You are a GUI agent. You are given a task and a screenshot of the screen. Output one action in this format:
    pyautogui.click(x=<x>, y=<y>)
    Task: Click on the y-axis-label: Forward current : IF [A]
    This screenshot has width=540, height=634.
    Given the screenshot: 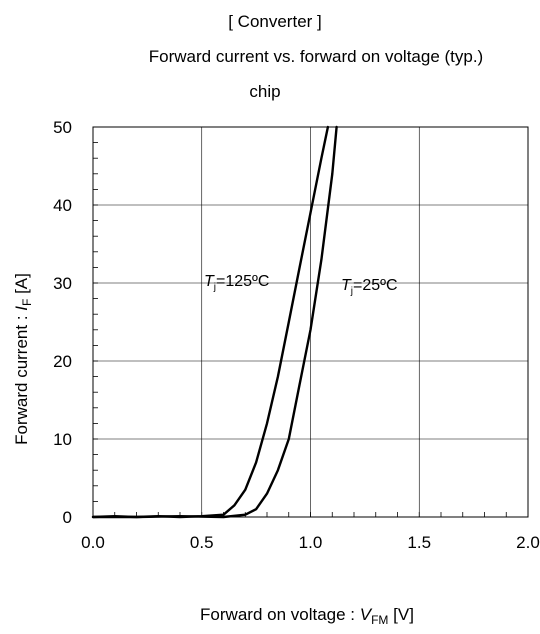 What is the action you would take?
    pyautogui.click(x=23, y=359)
    